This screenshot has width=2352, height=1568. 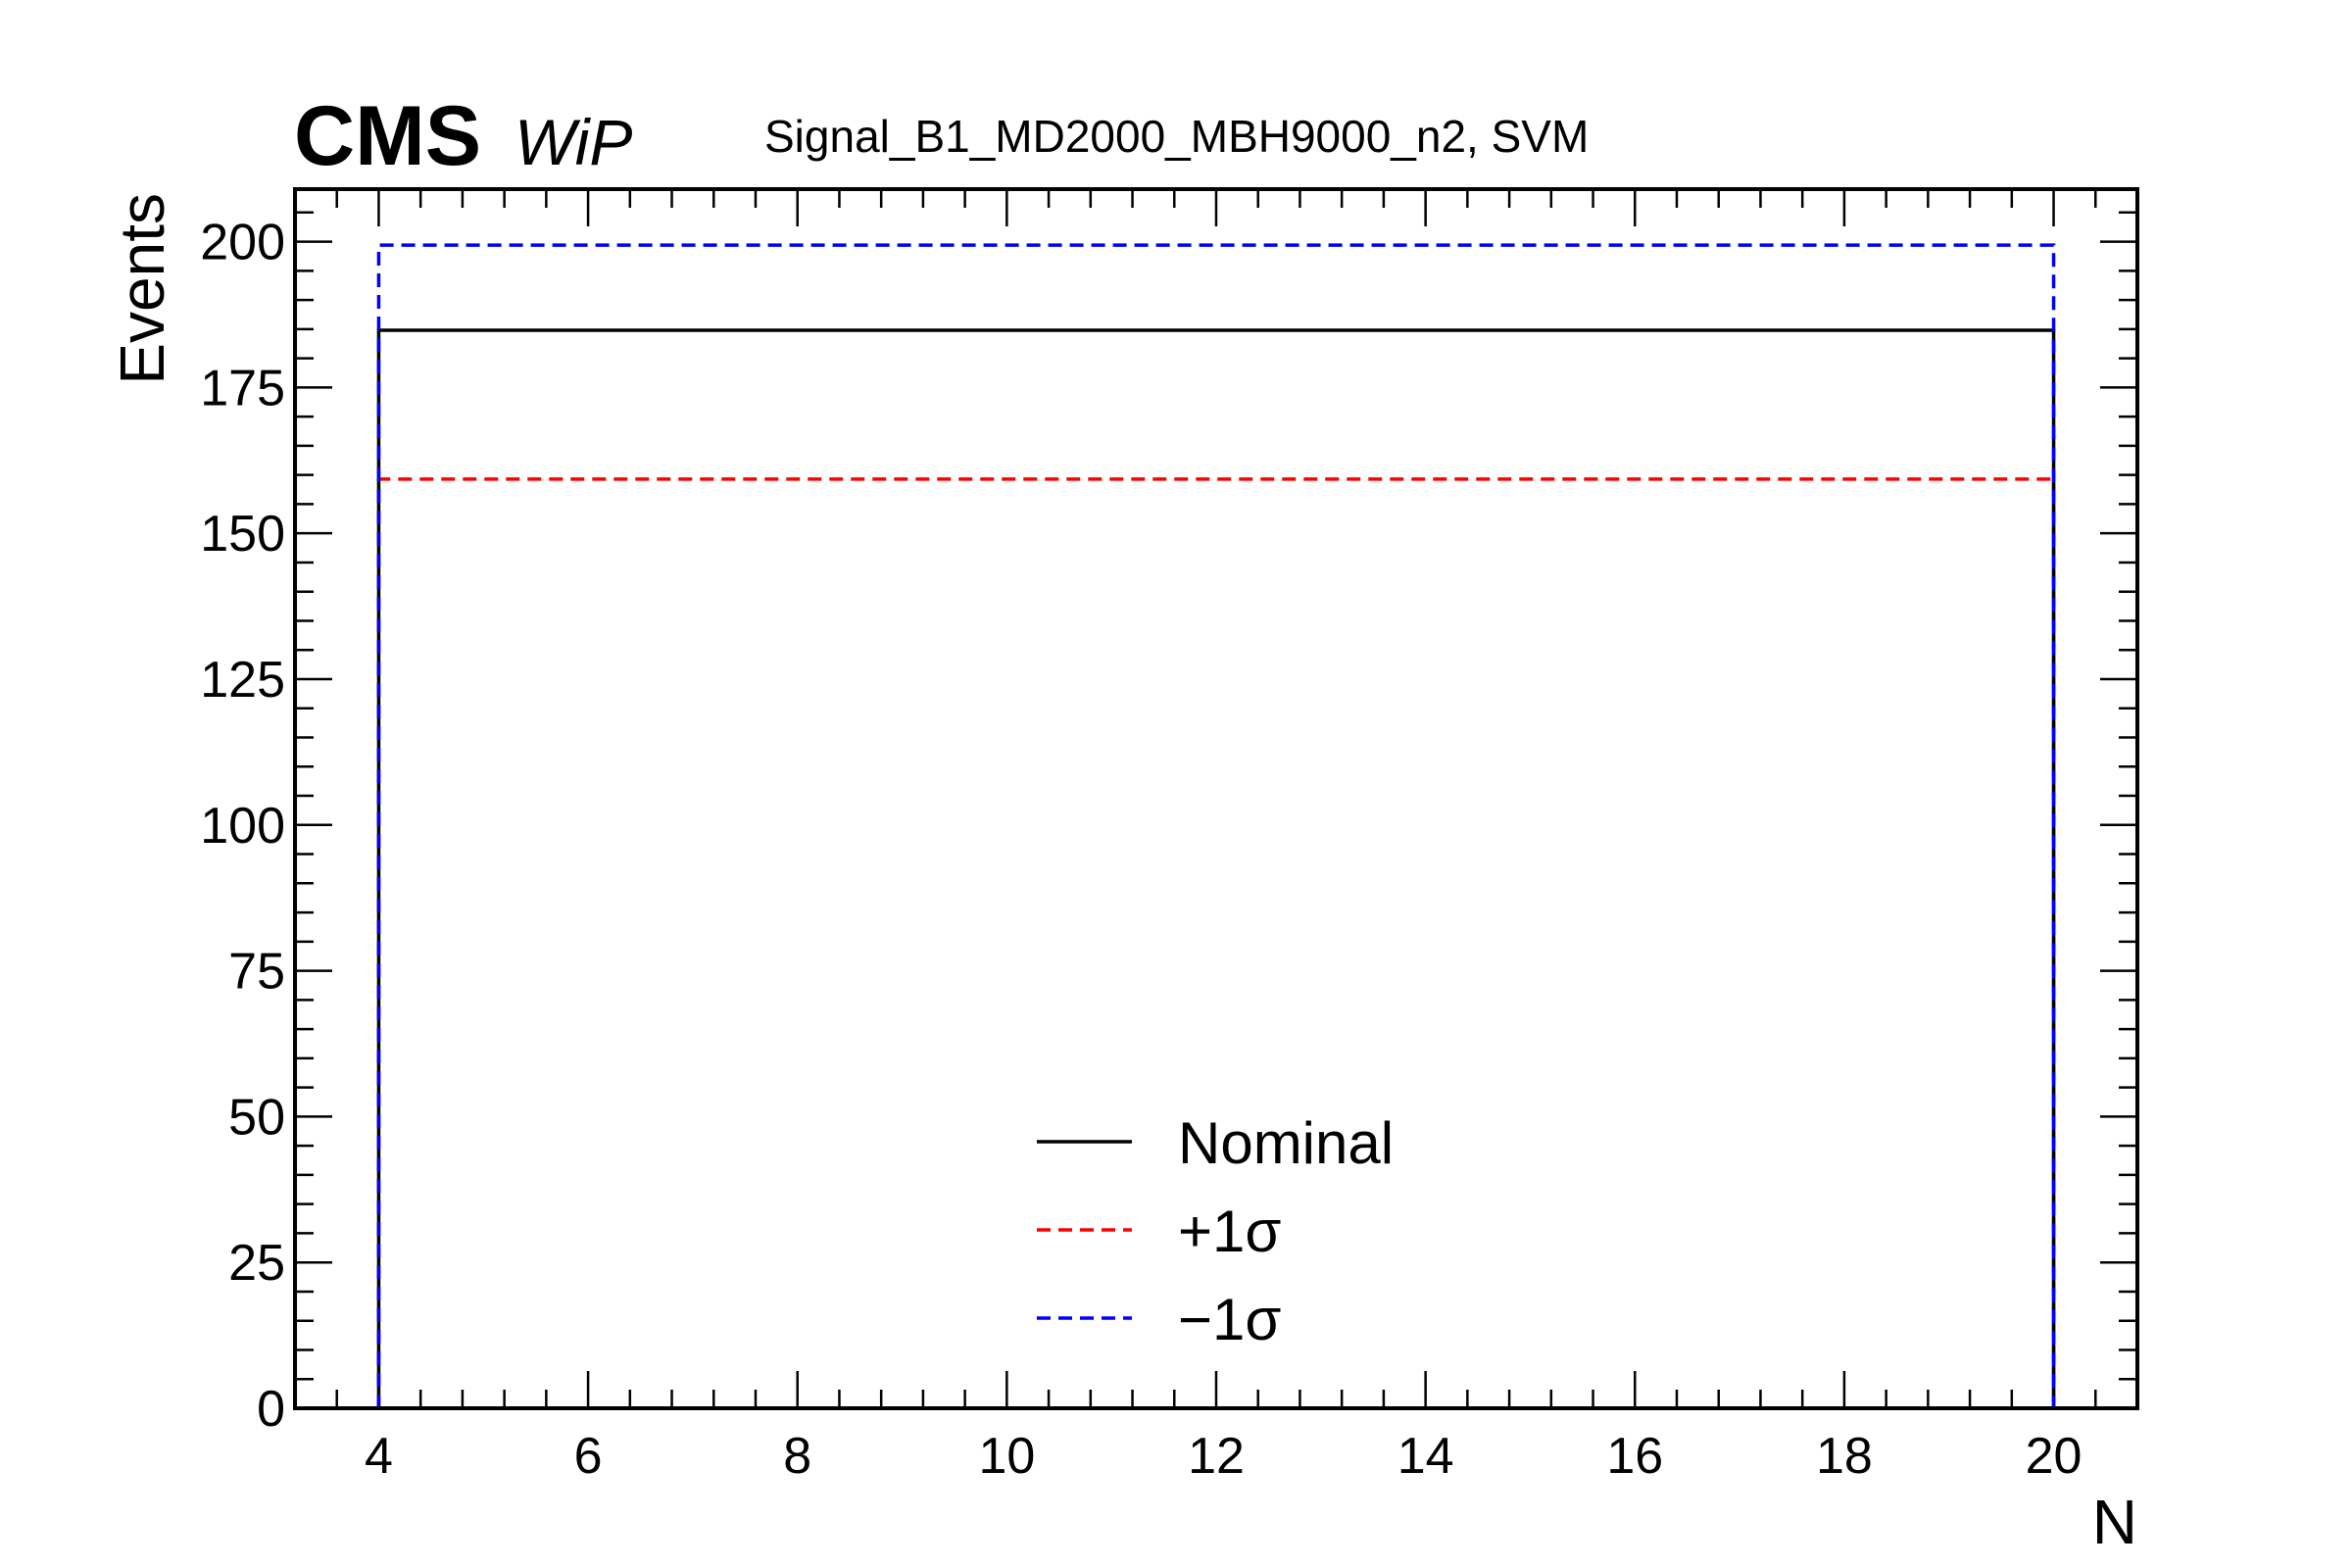 I want to click on cms-label: CMS, so click(x=387, y=136).